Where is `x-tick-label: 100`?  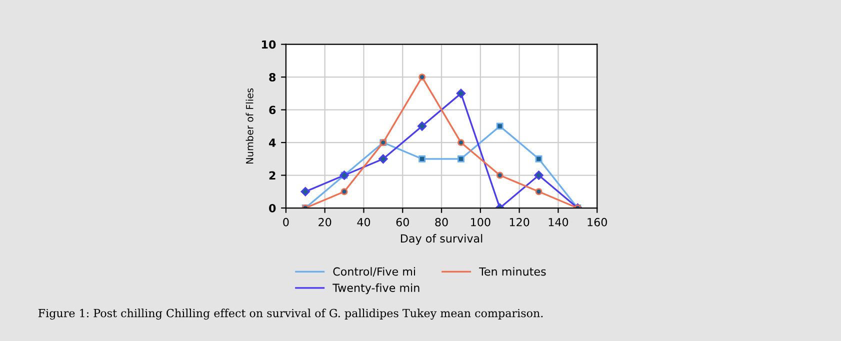
x-tick-label: 100 is located at coordinates (480, 222).